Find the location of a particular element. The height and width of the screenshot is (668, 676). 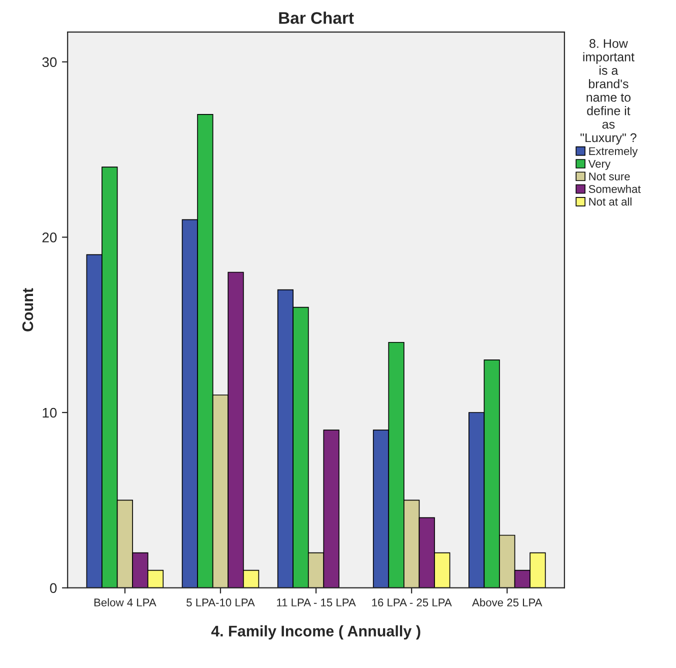

legend-label: Extremely is located at coordinates (613, 152).